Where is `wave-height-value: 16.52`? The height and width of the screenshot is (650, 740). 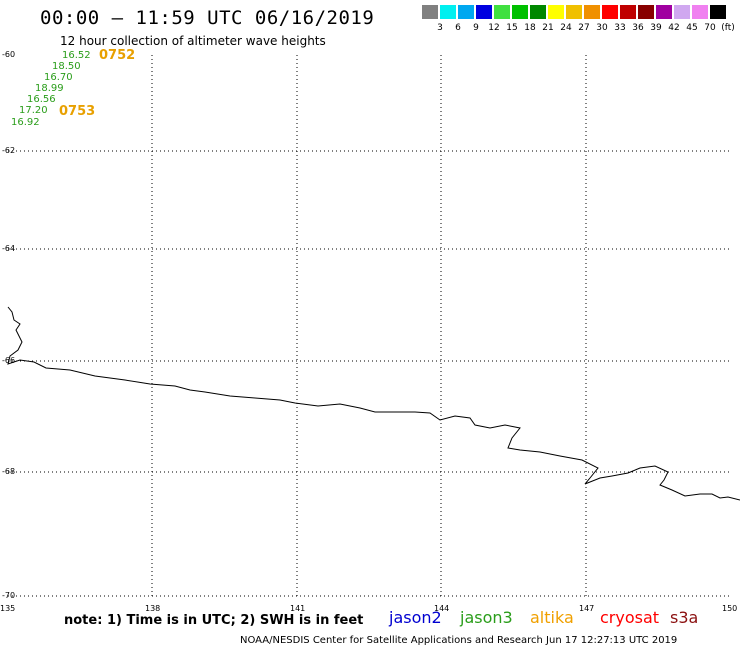 wave-height-value: 16.52 is located at coordinates (76, 55).